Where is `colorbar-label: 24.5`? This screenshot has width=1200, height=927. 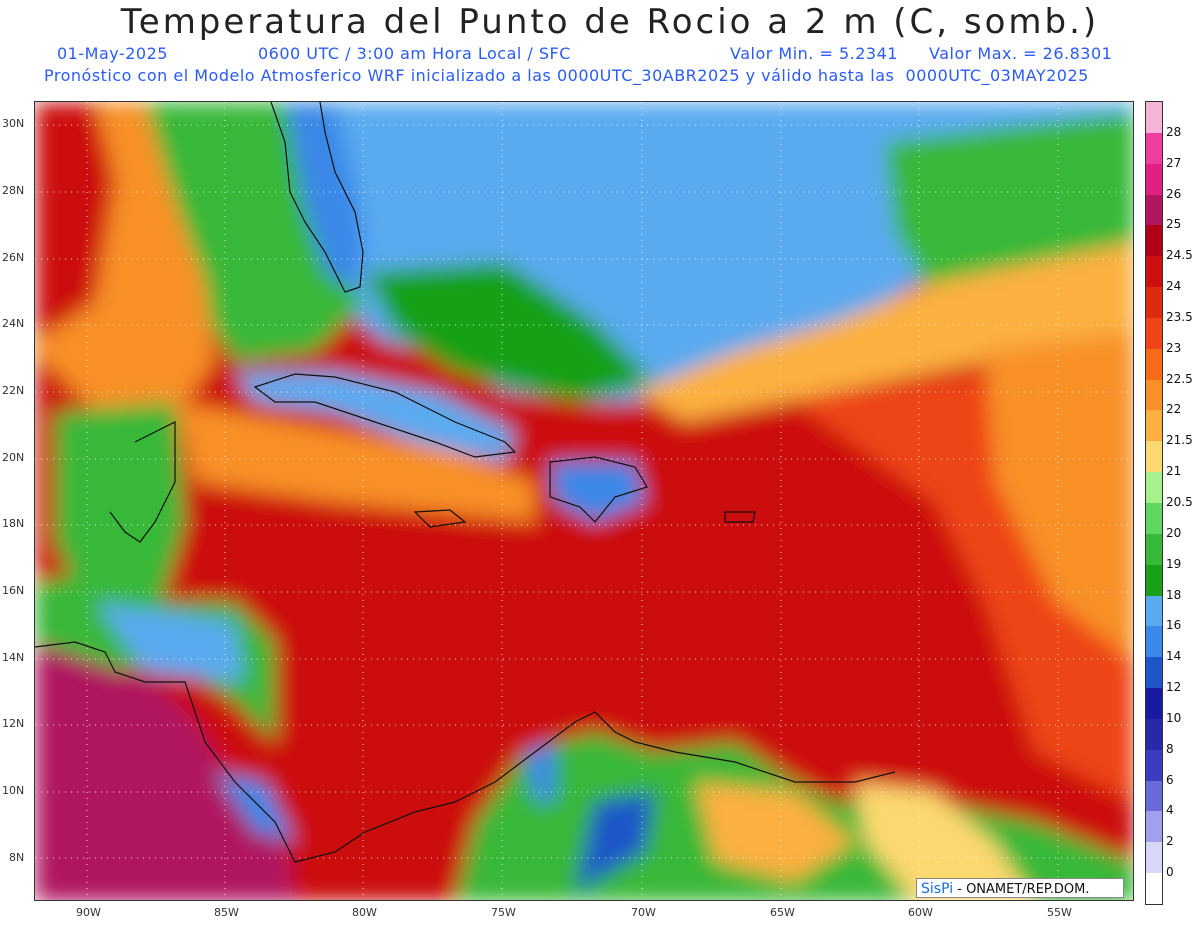
colorbar-label: 24.5 is located at coordinates (1179, 255).